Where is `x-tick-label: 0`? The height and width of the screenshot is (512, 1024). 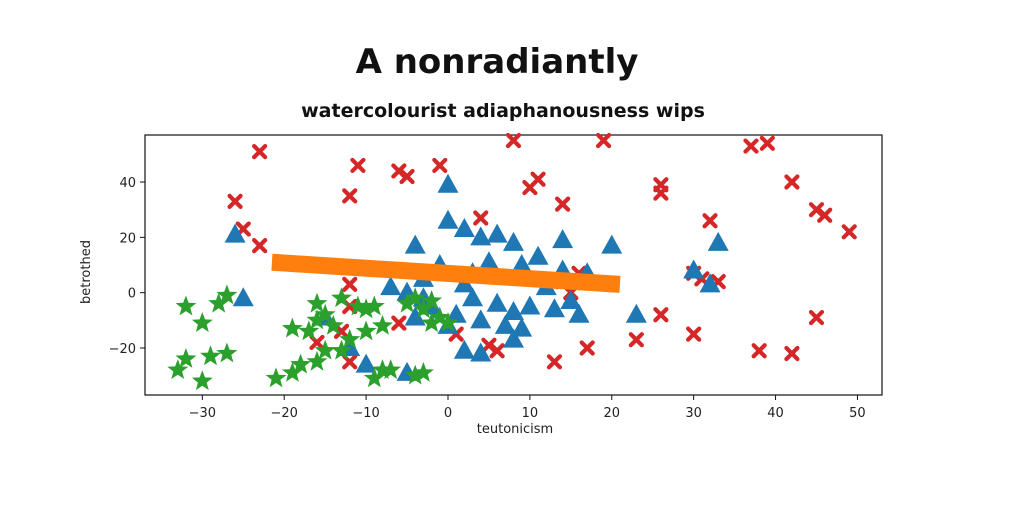 x-tick-label: 0 is located at coordinates (448, 413).